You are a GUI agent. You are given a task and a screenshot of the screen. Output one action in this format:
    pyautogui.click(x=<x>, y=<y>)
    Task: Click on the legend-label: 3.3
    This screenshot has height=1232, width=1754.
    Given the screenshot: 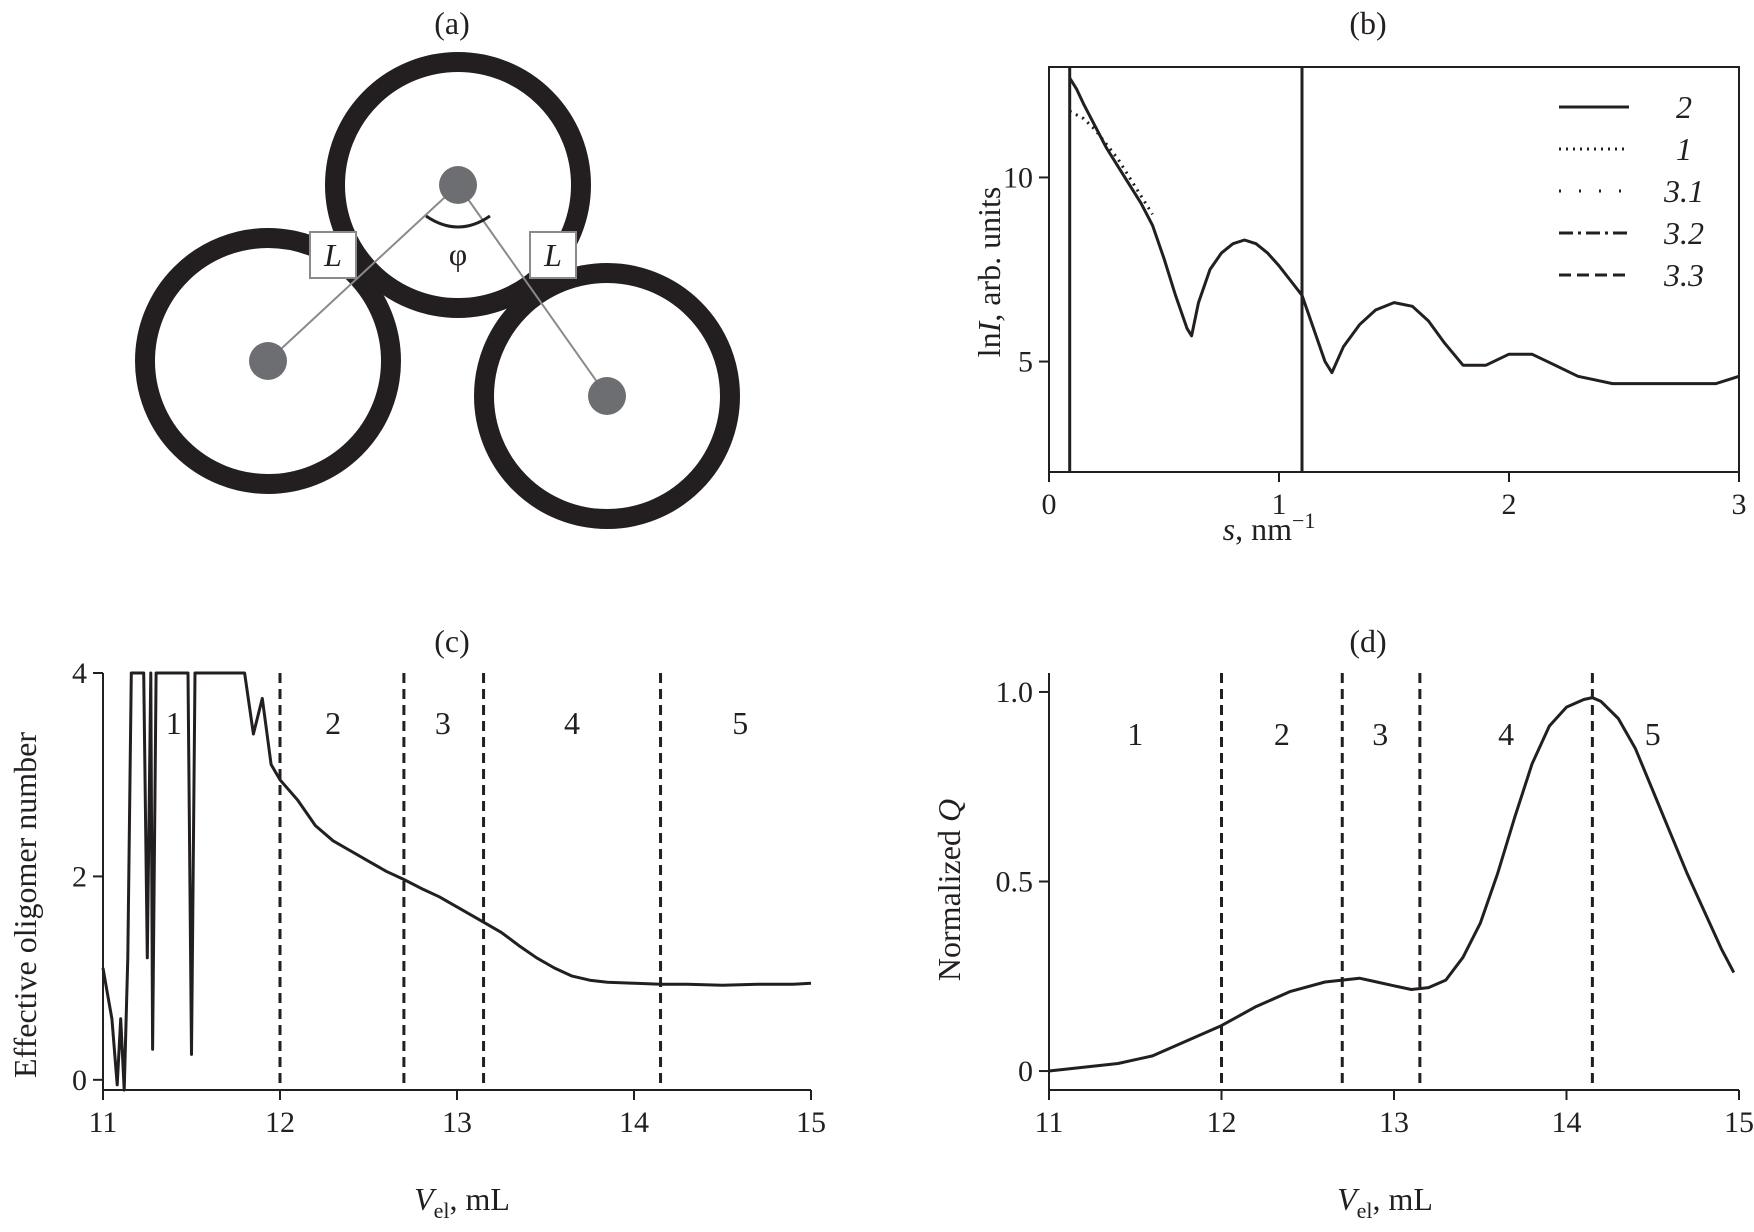 What is the action you would take?
    pyautogui.click(x=1683, y=275)
    